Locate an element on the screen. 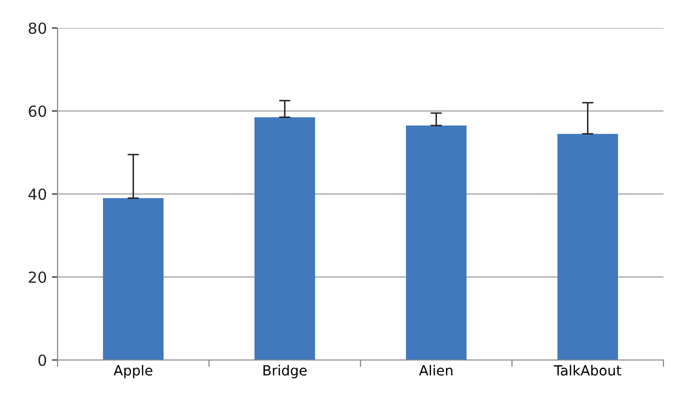 The image size is (677, 400). x-tick-label: Apple is located at coordinates (133, 371).